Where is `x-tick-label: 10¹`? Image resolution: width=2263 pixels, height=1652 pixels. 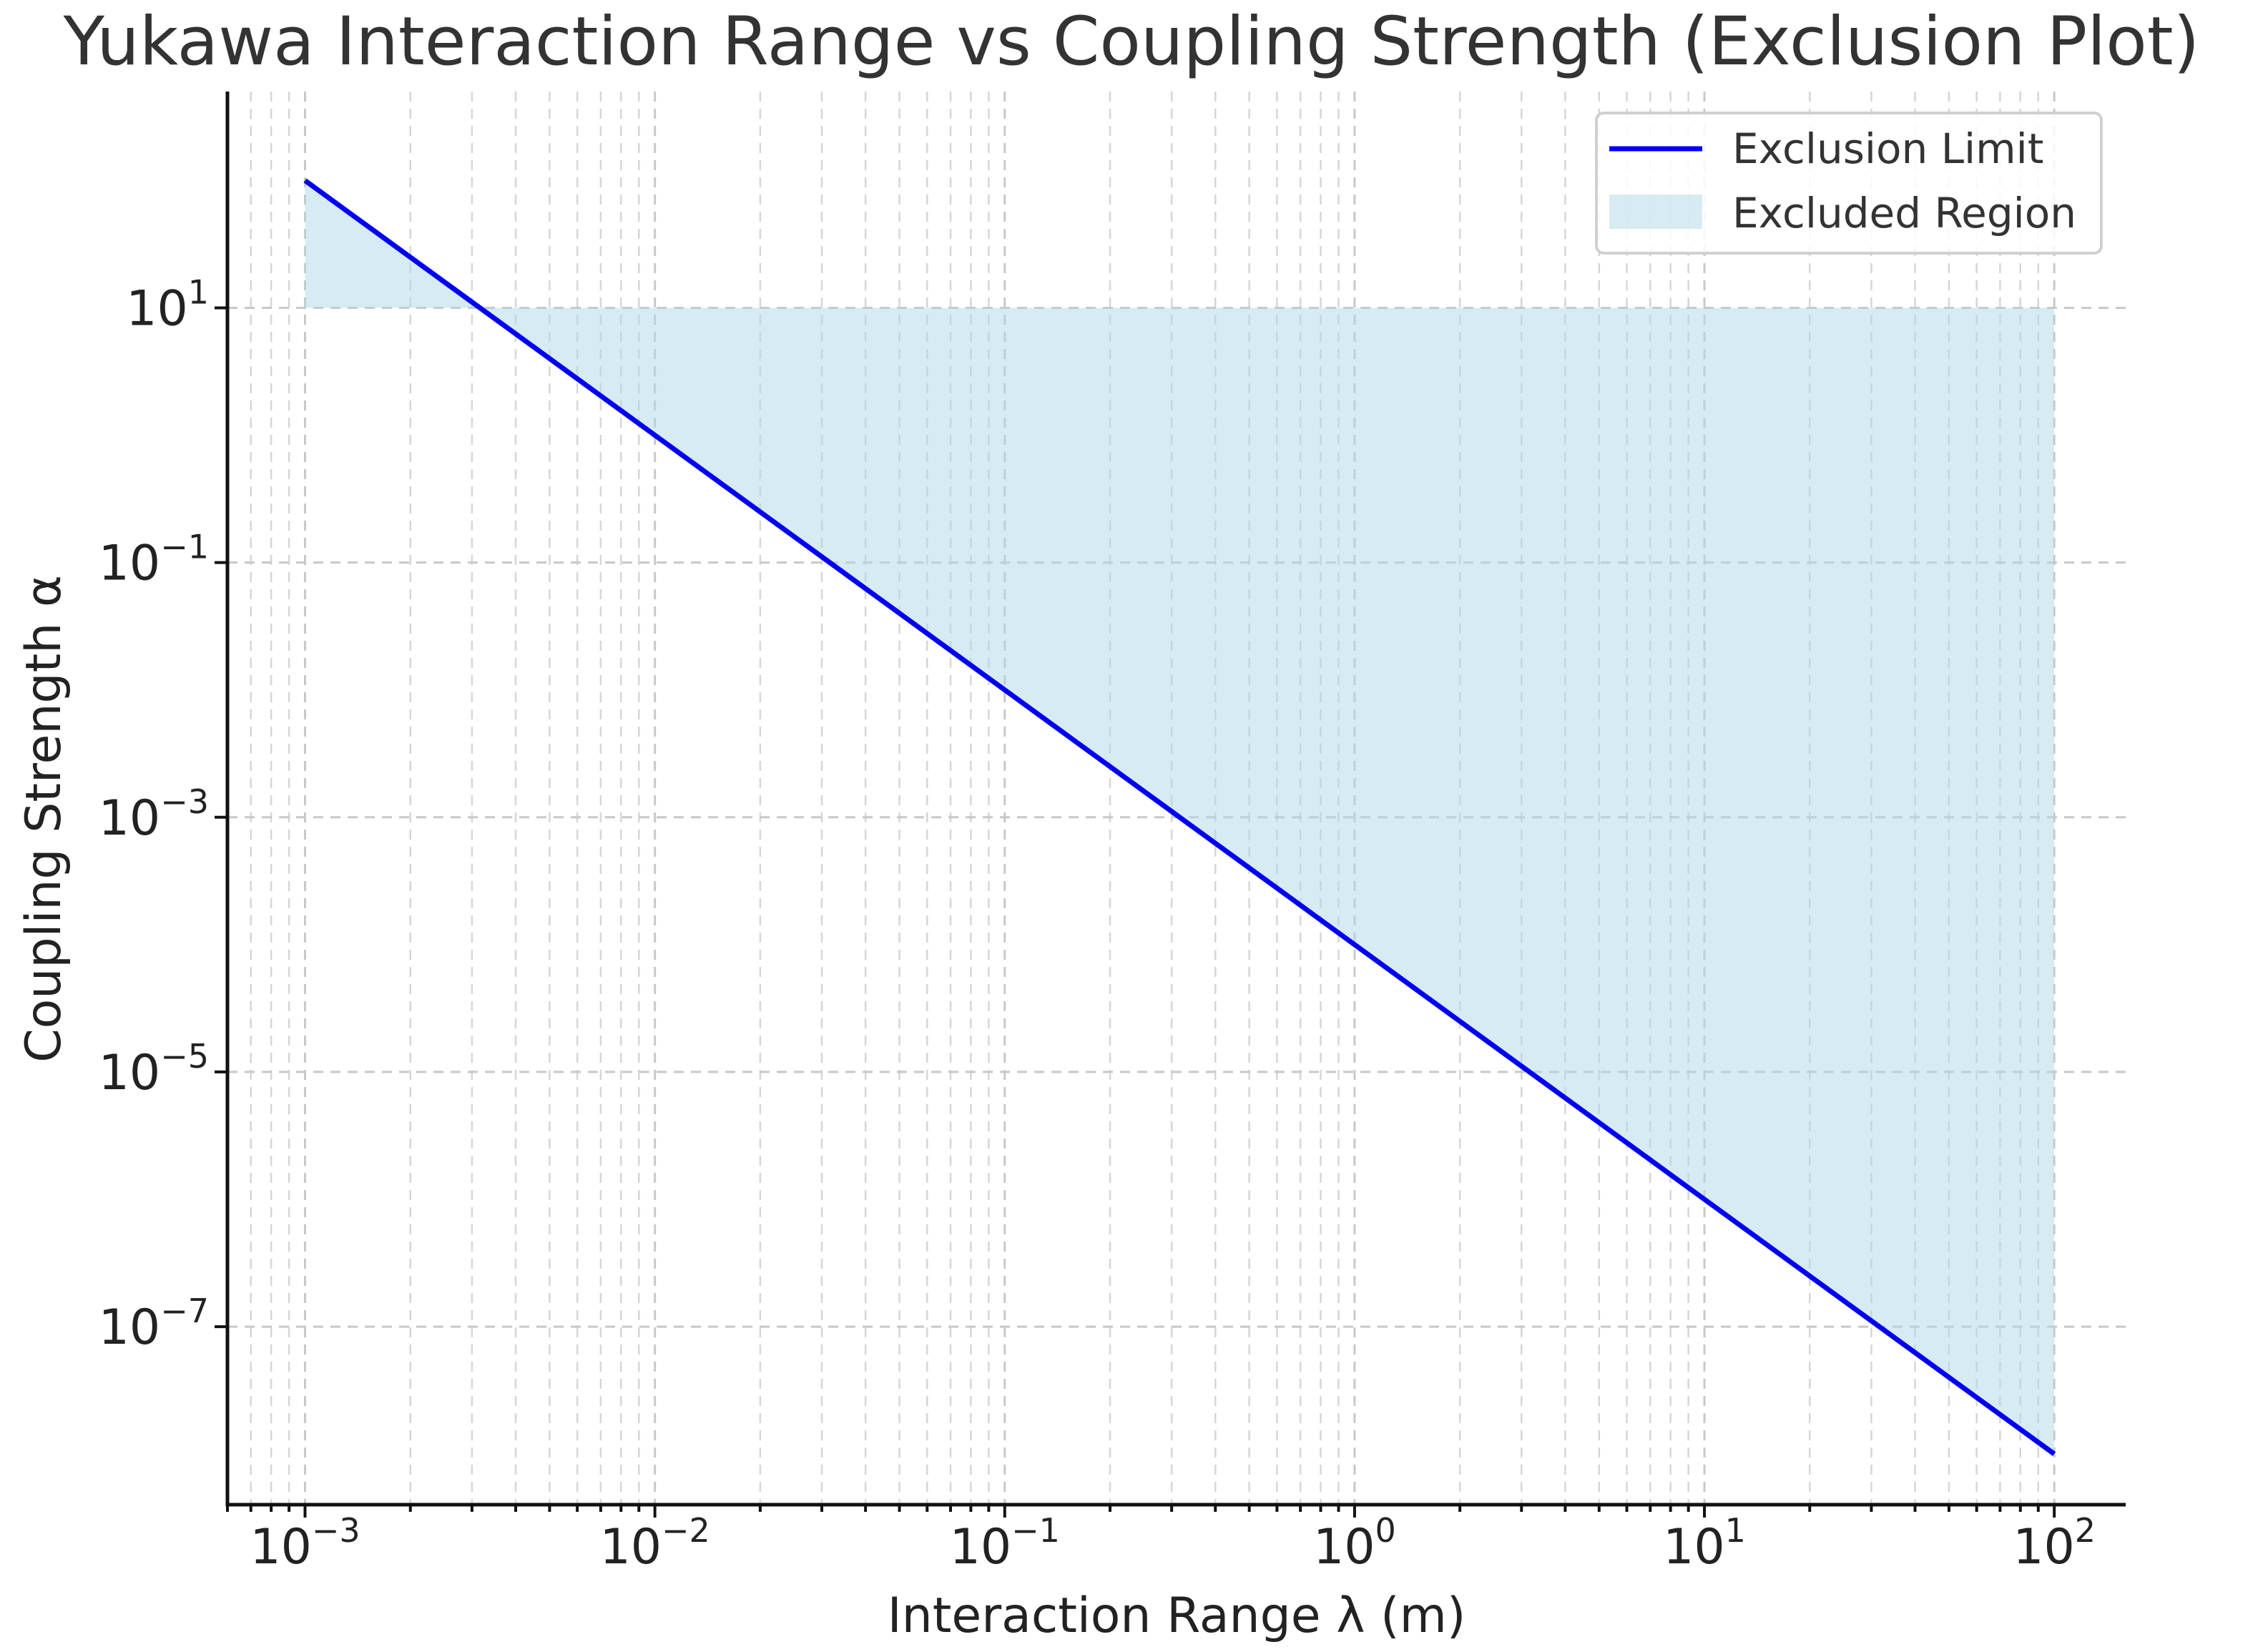 x-tick-label: 10¹ is located at coordinates (1705, 1543).